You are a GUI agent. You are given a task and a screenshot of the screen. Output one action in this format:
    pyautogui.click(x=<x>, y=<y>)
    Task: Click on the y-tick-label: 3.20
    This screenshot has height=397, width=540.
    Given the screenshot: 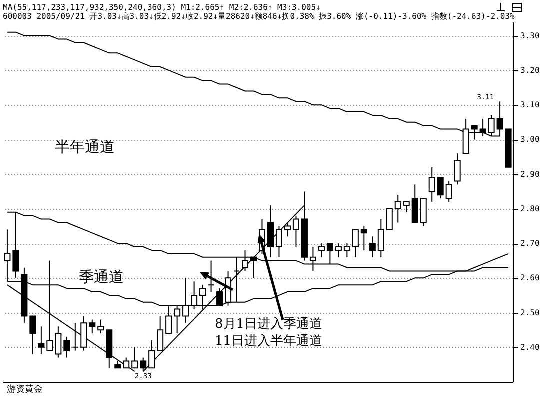 What is the action you would take?
    pyautogui.click(x=530, y=70)
    